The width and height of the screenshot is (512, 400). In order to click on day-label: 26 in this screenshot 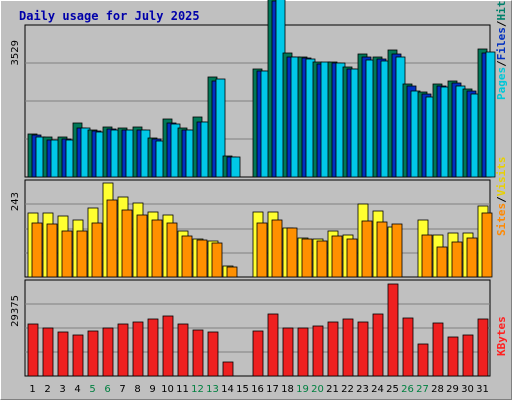, I will do `click(407, 389)`.